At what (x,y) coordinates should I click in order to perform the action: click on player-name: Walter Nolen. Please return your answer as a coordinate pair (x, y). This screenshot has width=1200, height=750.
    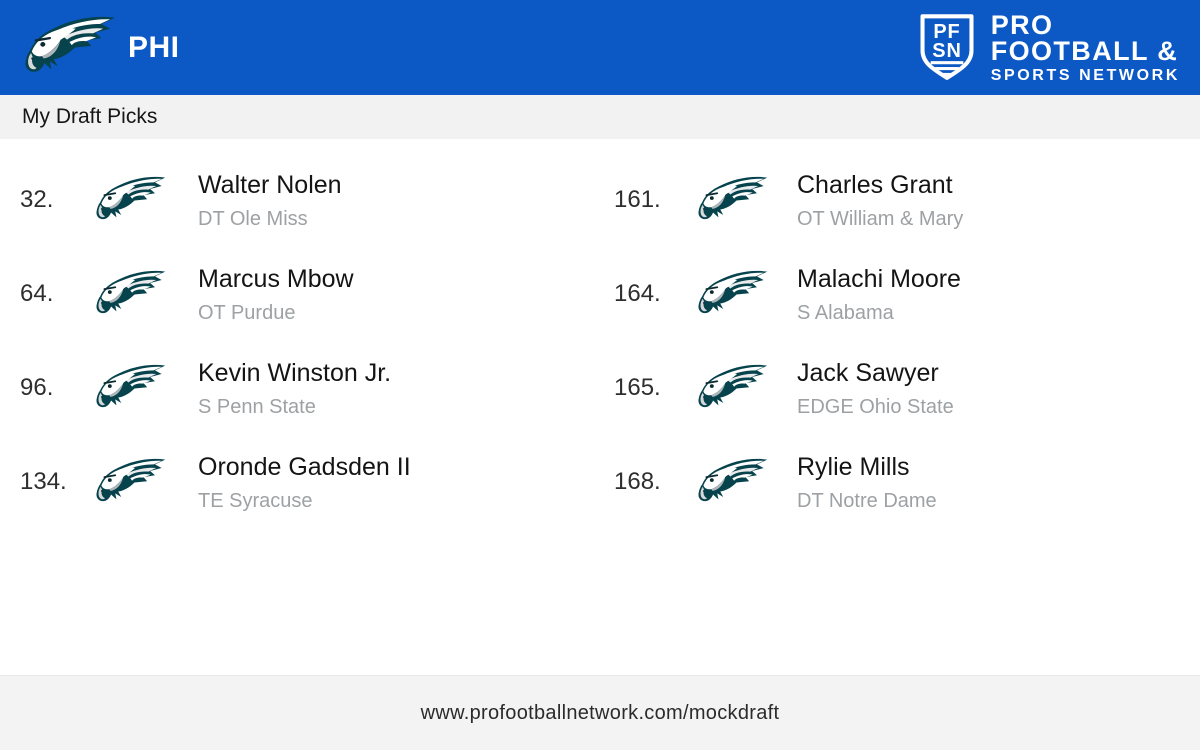
    Looking at the image, I should click on (270, 185).